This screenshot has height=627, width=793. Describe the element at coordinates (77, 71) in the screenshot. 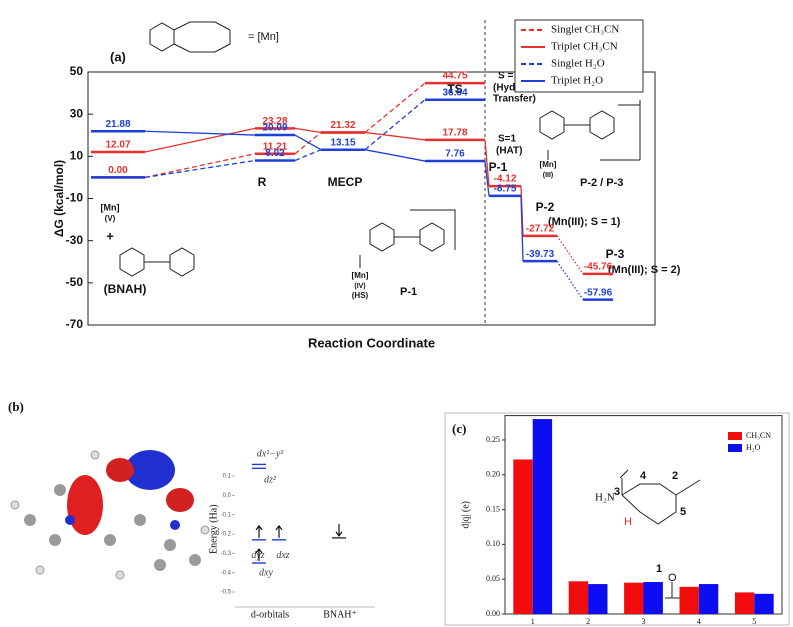

I see `y-tick-label: 50` at that location.